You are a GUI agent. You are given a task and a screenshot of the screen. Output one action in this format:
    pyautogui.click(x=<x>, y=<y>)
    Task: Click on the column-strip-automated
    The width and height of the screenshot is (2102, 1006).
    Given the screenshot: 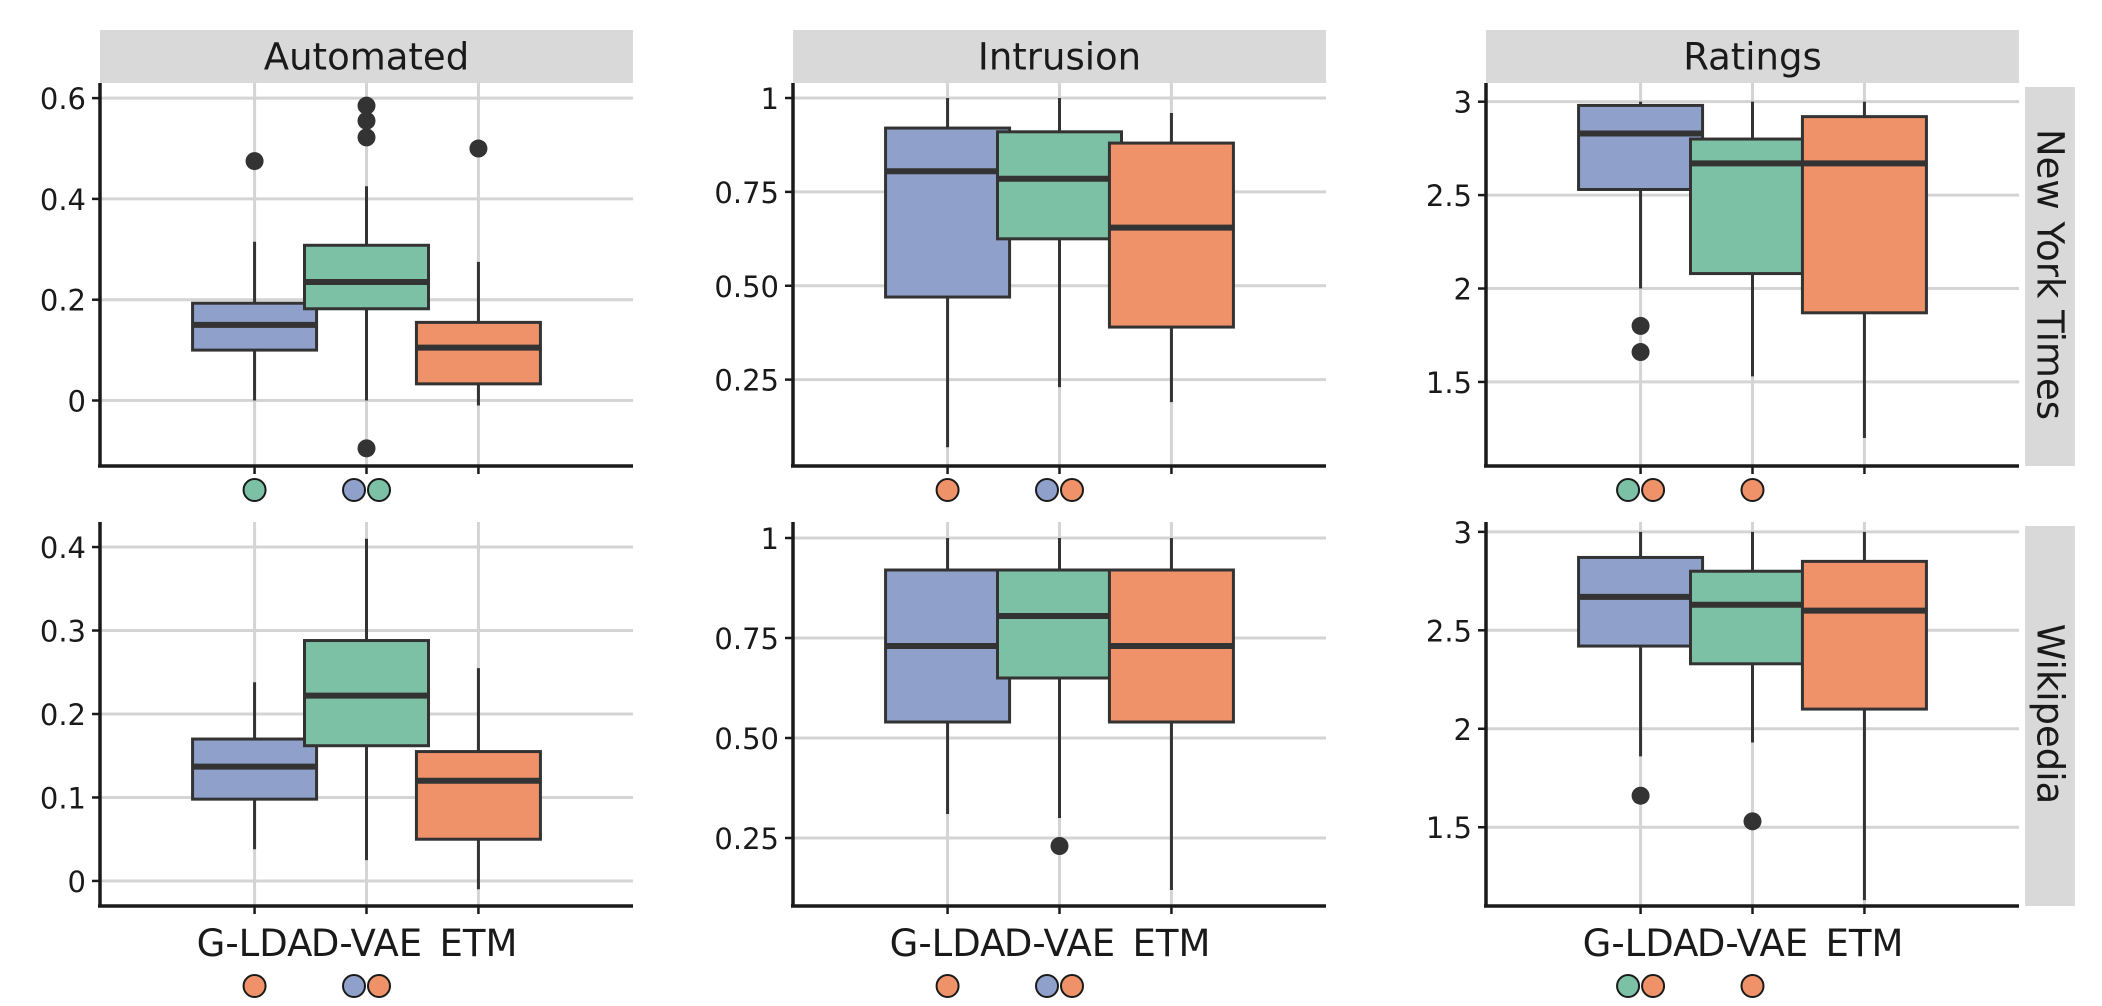 What is the action you would take?
    pyautogui.click(x=366, y=56)
    